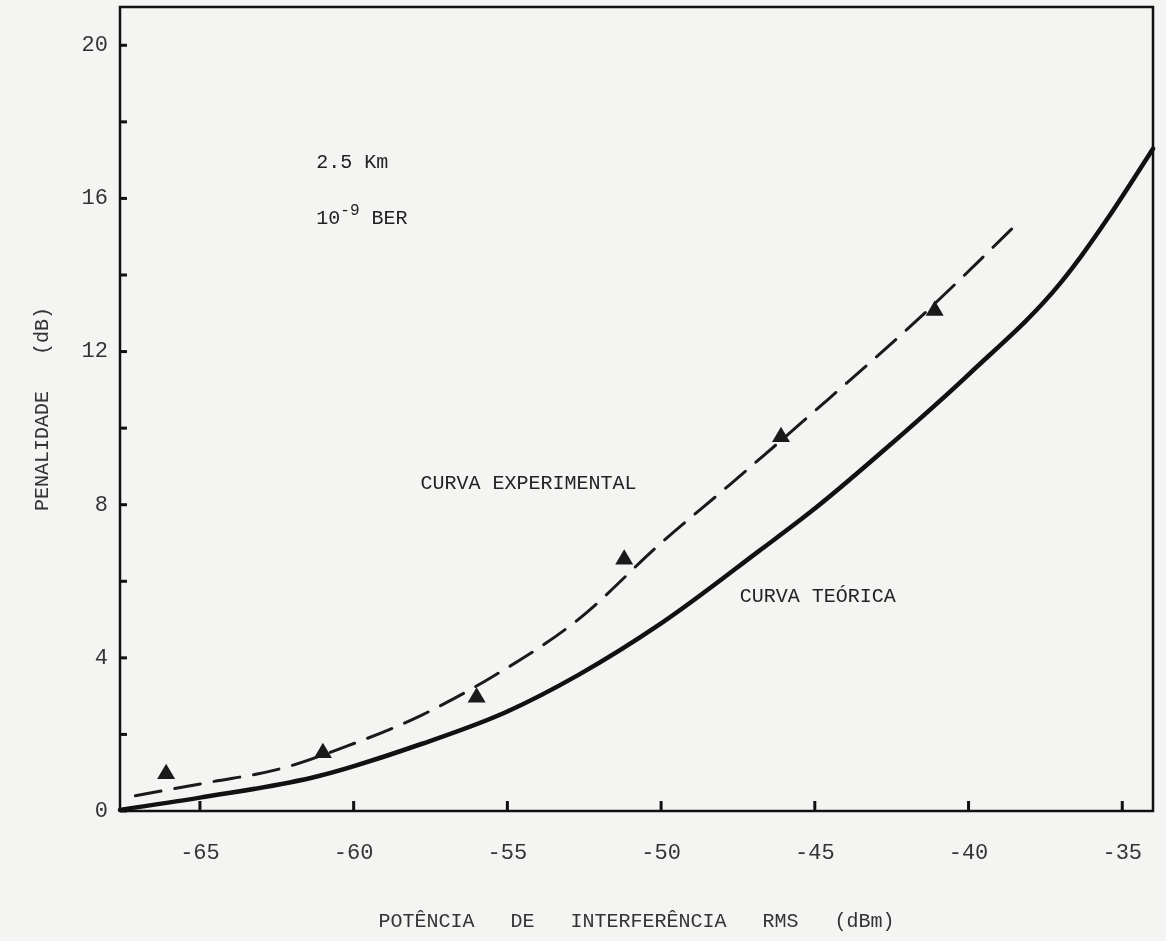  I want to click on x-tick-label: -40, so click(968, 853).